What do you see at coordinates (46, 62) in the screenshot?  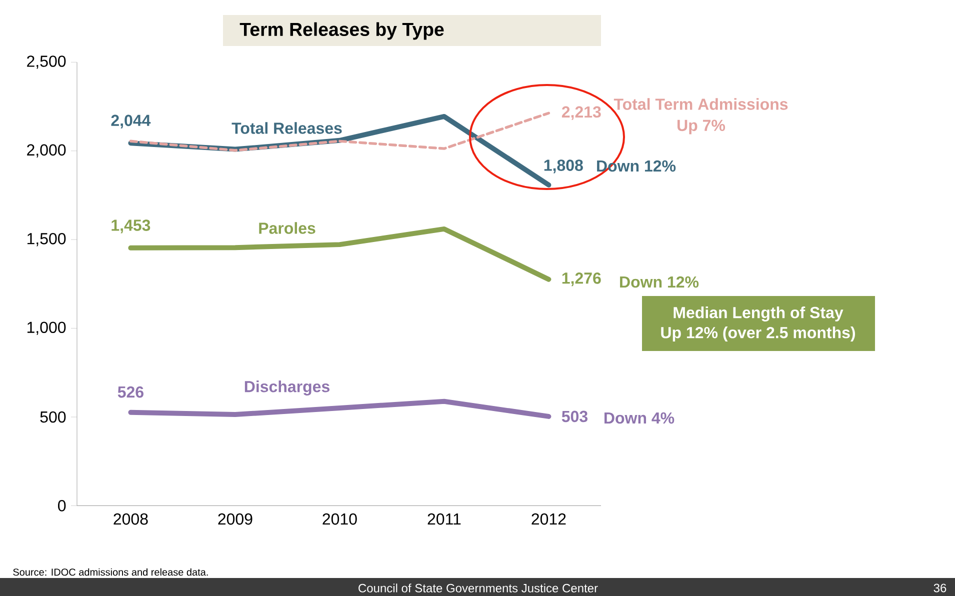 I see `y-tick-label: 2,500` at bounding box center [46, 62].